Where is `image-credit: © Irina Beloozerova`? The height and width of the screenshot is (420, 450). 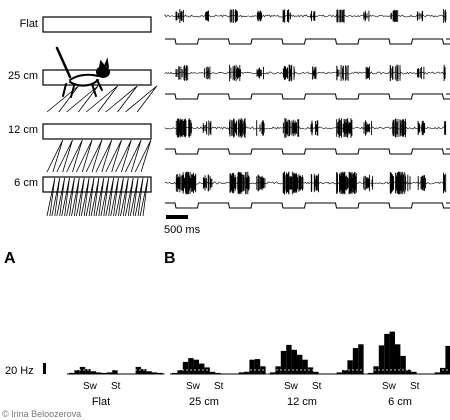 image-credit: © Irina Beloozerova is located at coordinates (41, 414).